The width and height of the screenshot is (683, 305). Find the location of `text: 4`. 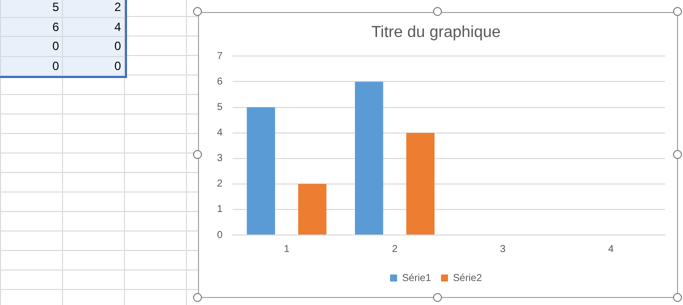

text: 4 is located at coordinates (93, 26).